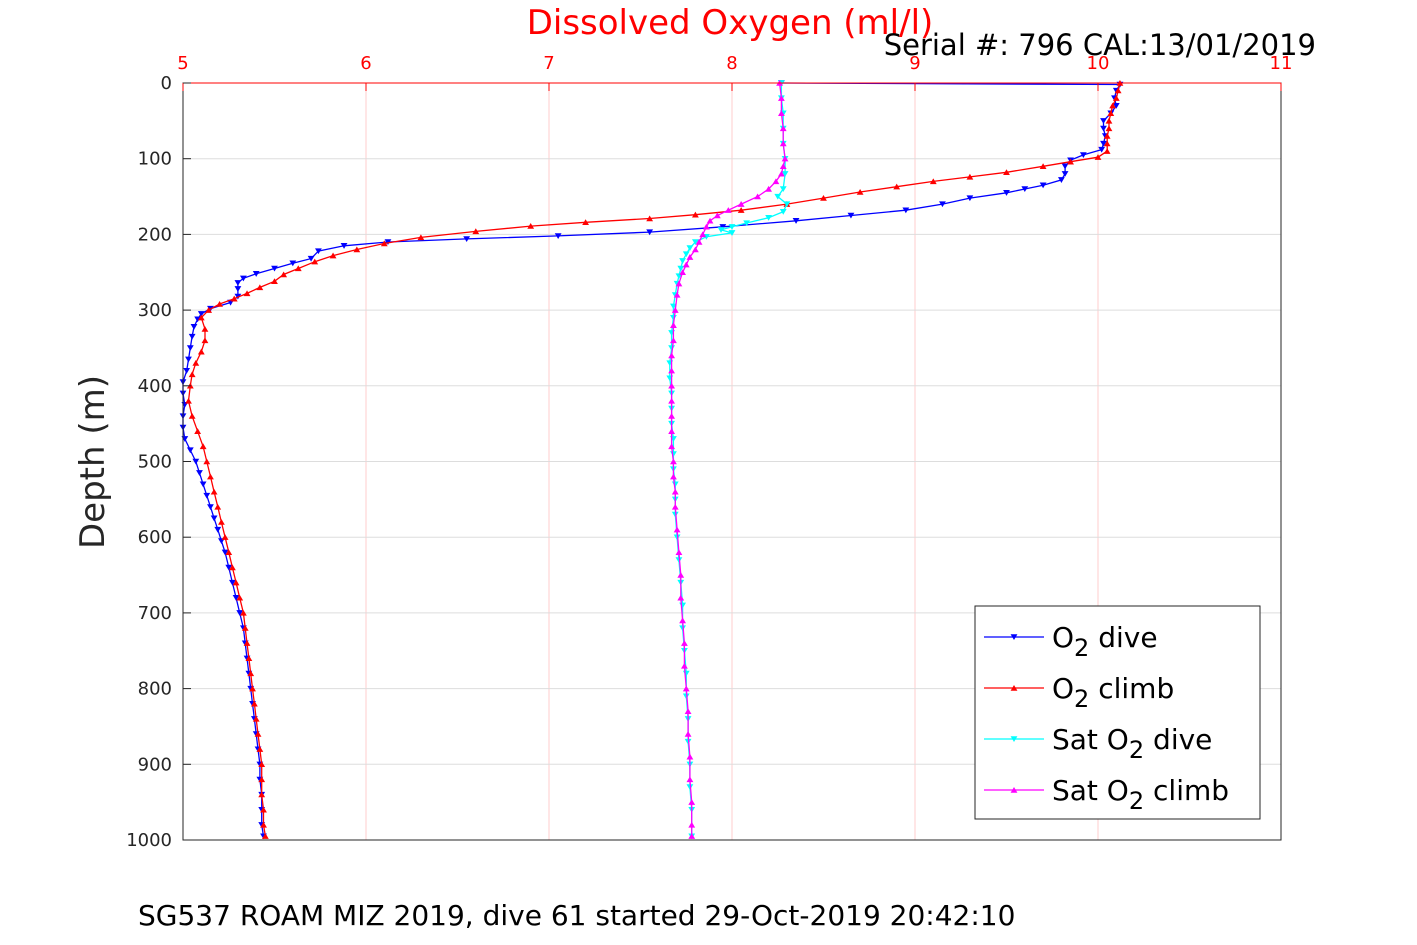 The height and width of the screenshot is (945, 1417). What do you see at coordinates (1281, 63) in the screenshot?
I see `x-tick-label: 11` at bounding box center [1281, 63].